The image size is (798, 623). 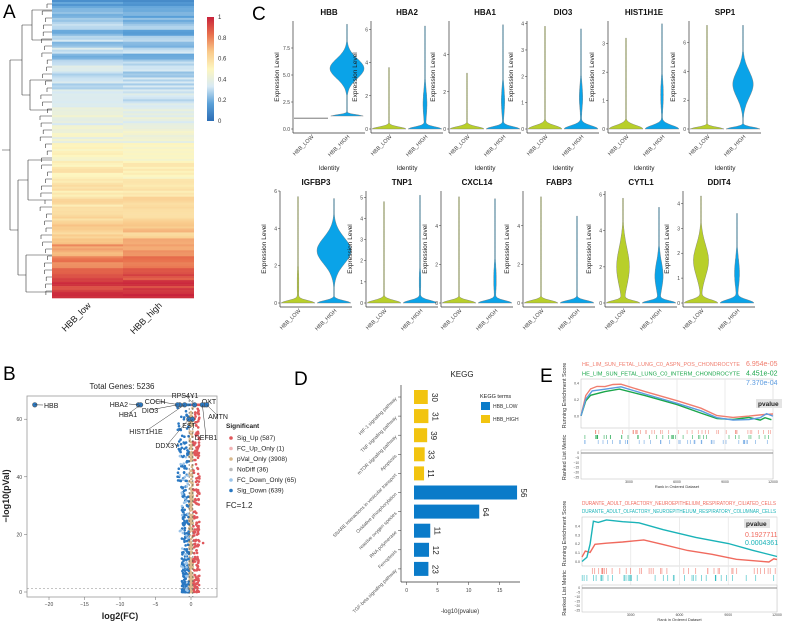 What do you see at coordinates (433, 435) in the screenshot?
I see `count-label: 39` at bounding box center [433, 435].